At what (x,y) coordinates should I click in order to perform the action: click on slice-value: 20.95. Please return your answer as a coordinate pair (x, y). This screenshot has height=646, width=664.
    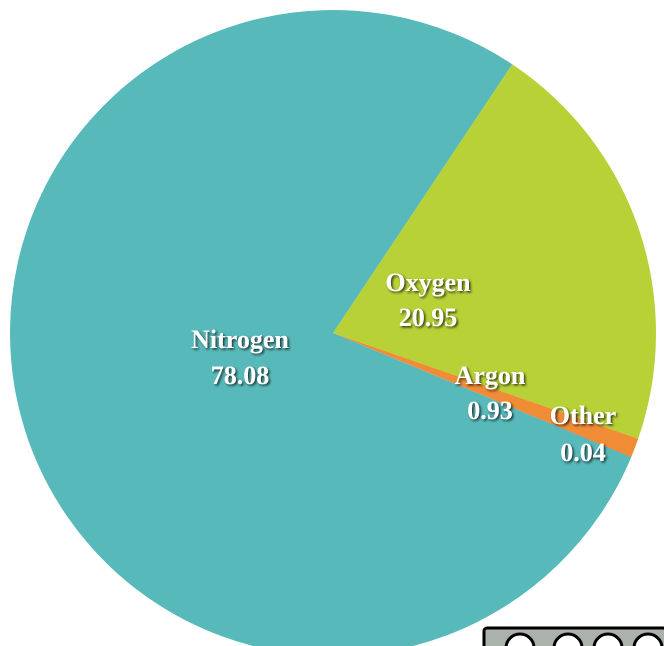
    Looking at the image, I should click on (428, 317).